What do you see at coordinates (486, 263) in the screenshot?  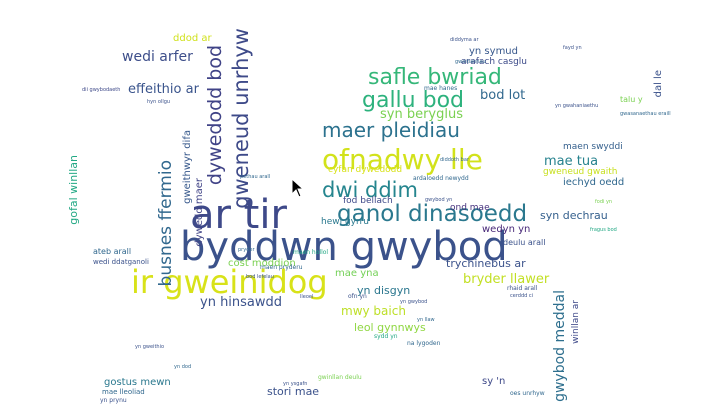 I see `word: trychinebus ar` at bounding box center [486, 263].